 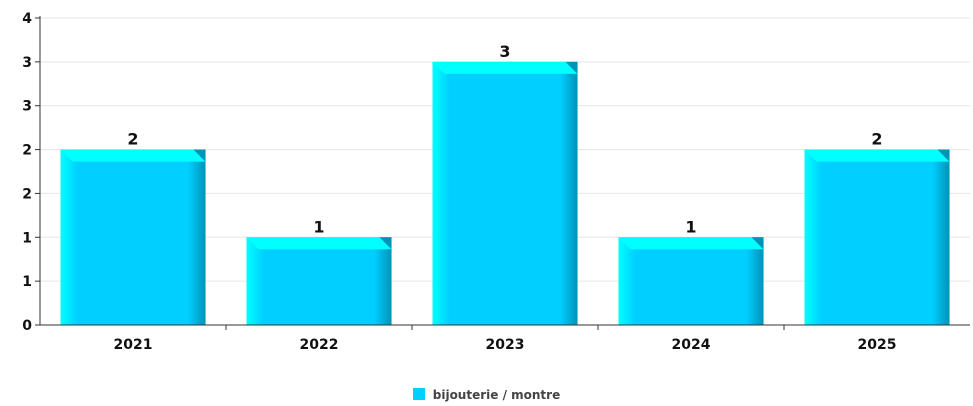 What do you see at coordinates (691, 345) in the screenshot?
I see `x-tick-label: 2024` at bounding box center [691, 345].